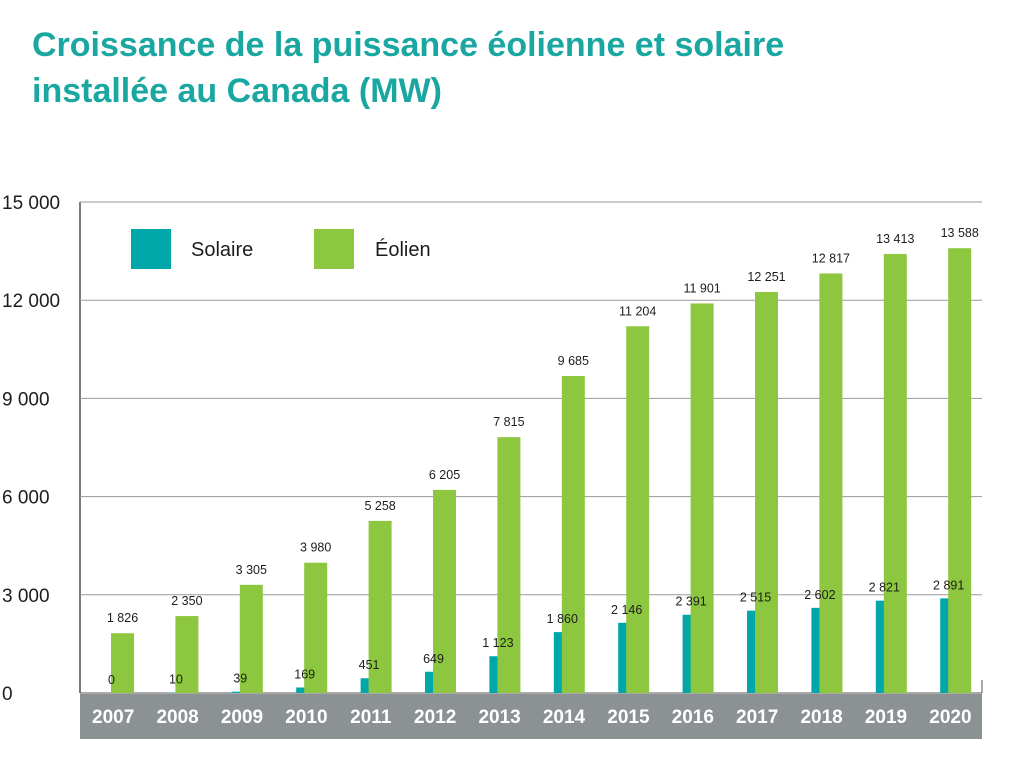  What do you see at coordinates (371, 717) in the screenshot?
I see `x-tick-label: 2011` at bounding box center [371, 717].